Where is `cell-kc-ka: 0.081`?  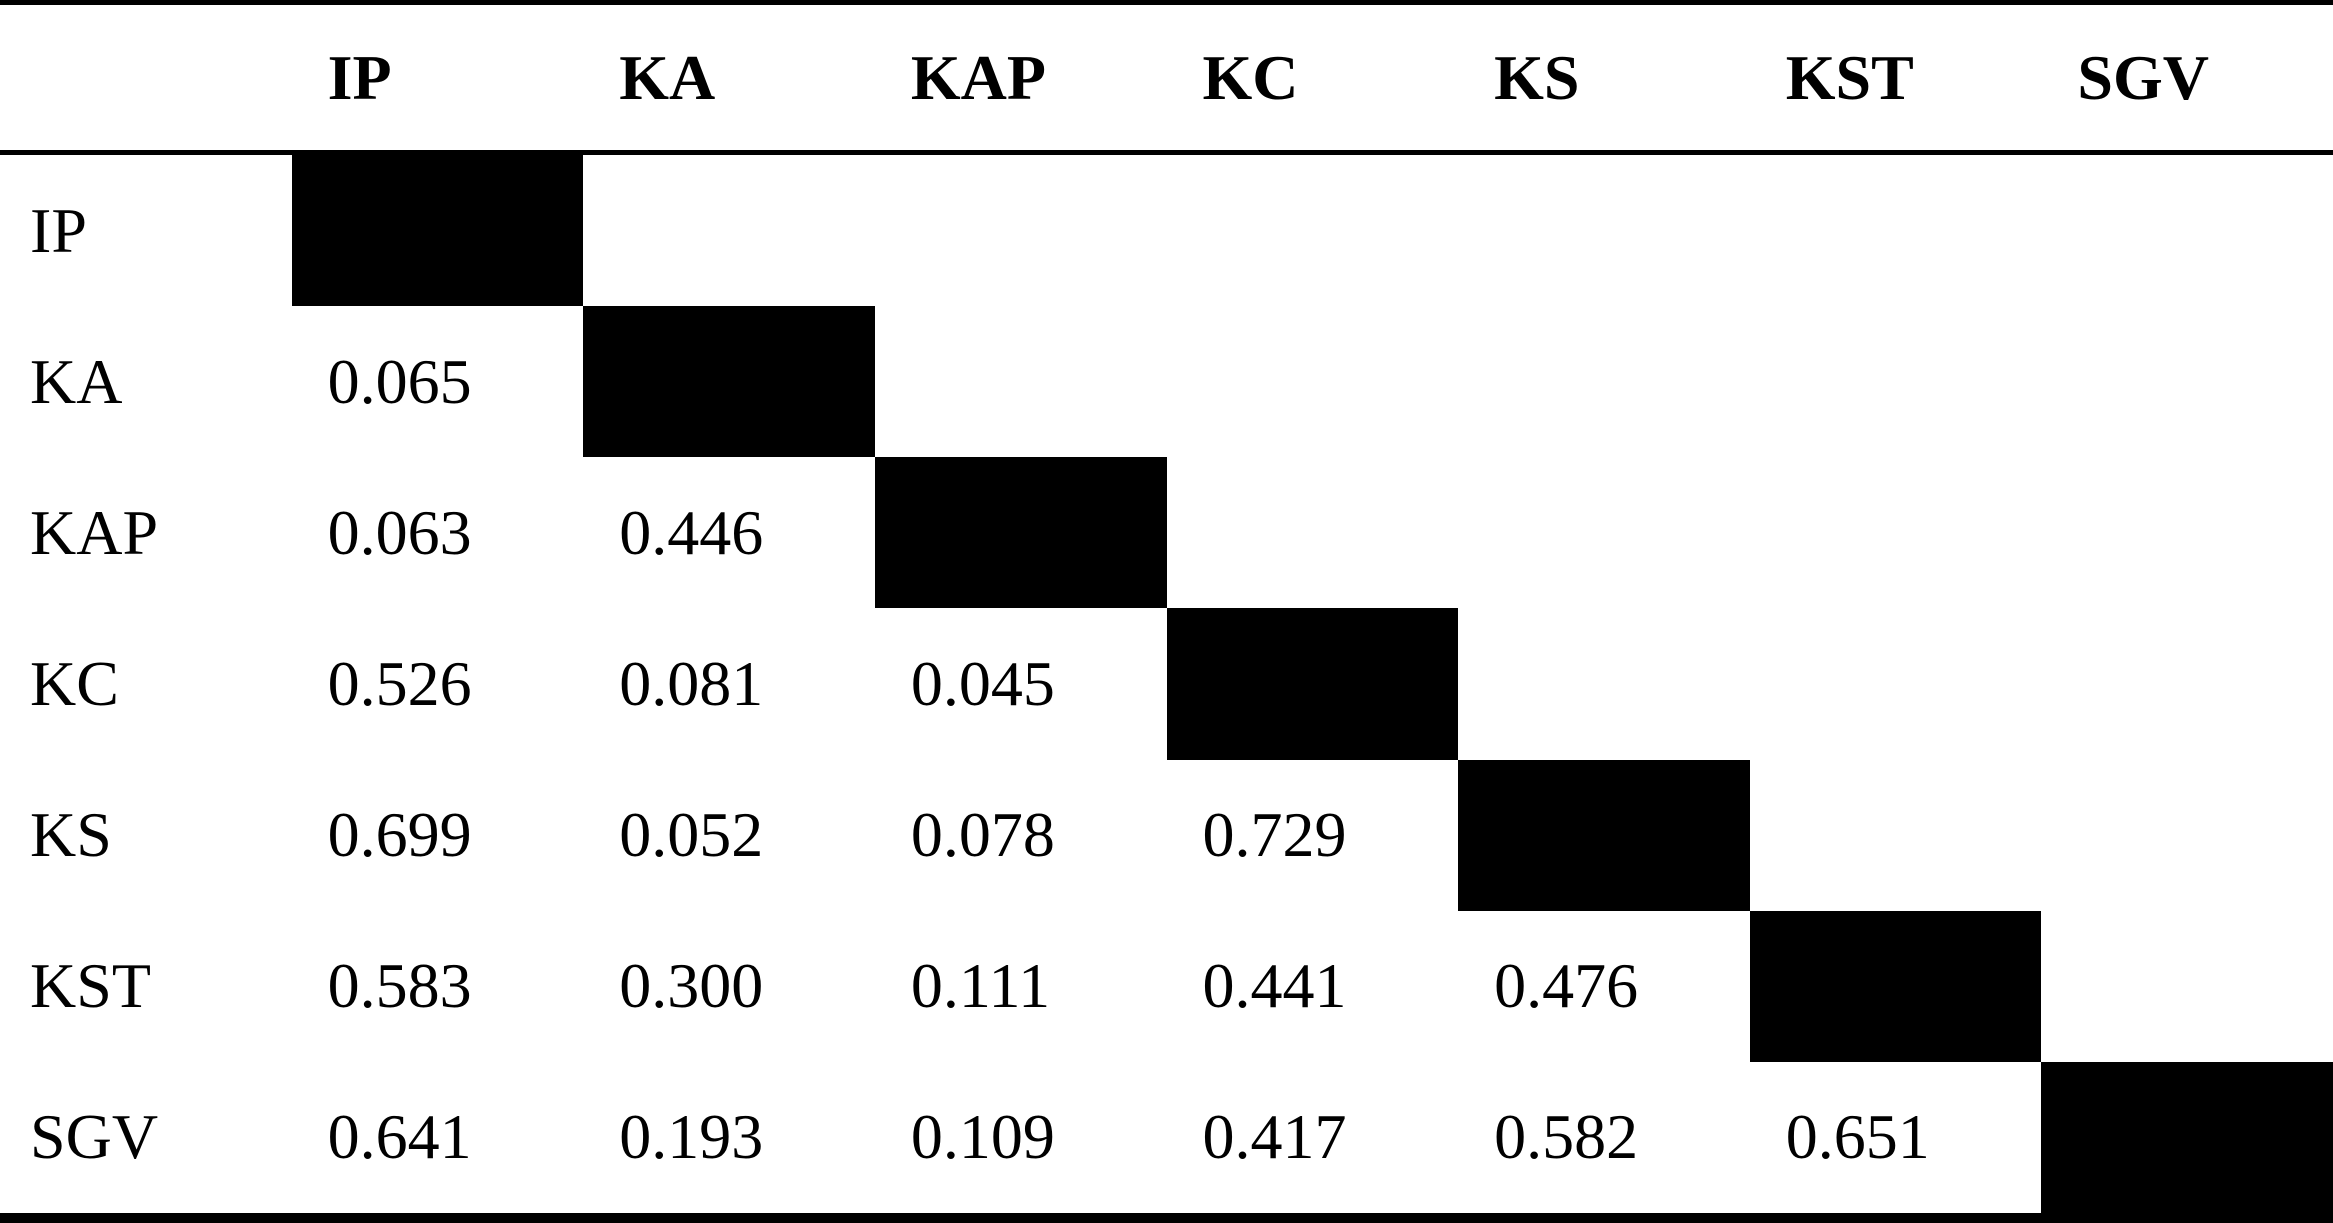
cell-kc-ka: 0.081 is located at coordinates (691, 683).